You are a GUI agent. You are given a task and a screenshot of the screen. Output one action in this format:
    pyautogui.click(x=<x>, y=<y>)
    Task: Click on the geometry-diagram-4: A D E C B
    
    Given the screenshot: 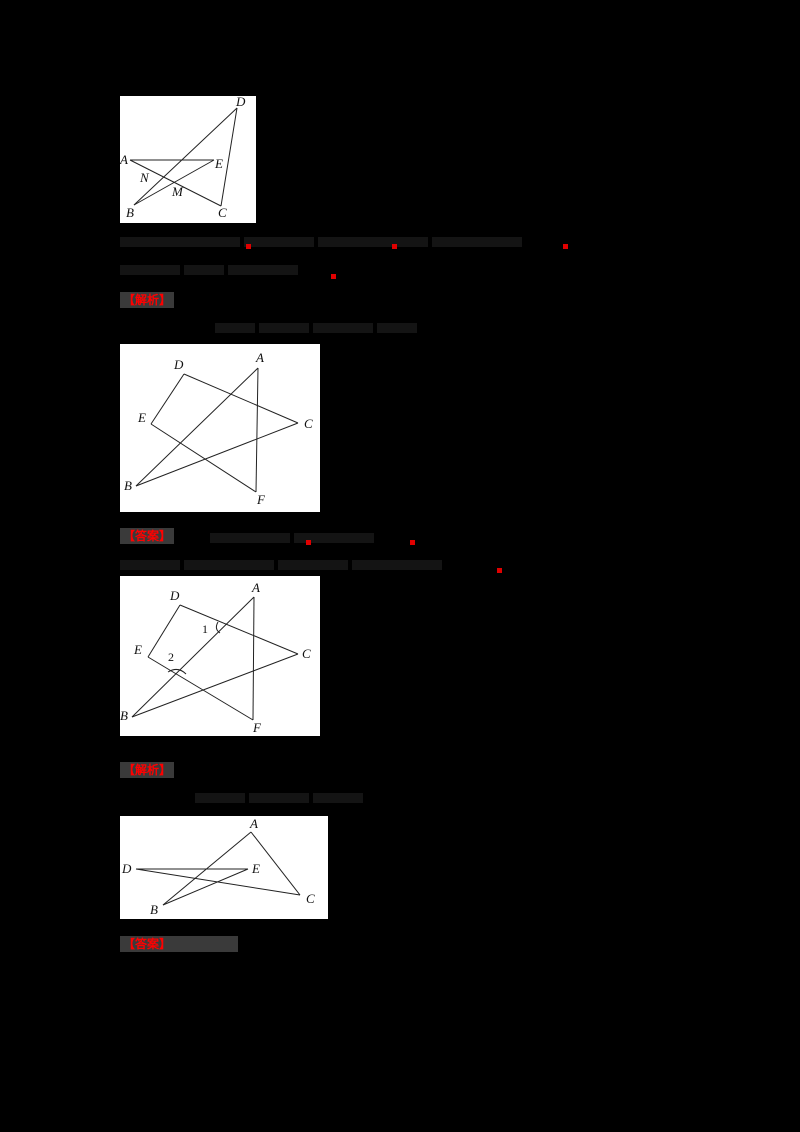 What is the action you would take?
    pyautogui.click(x=218, y=866)
    